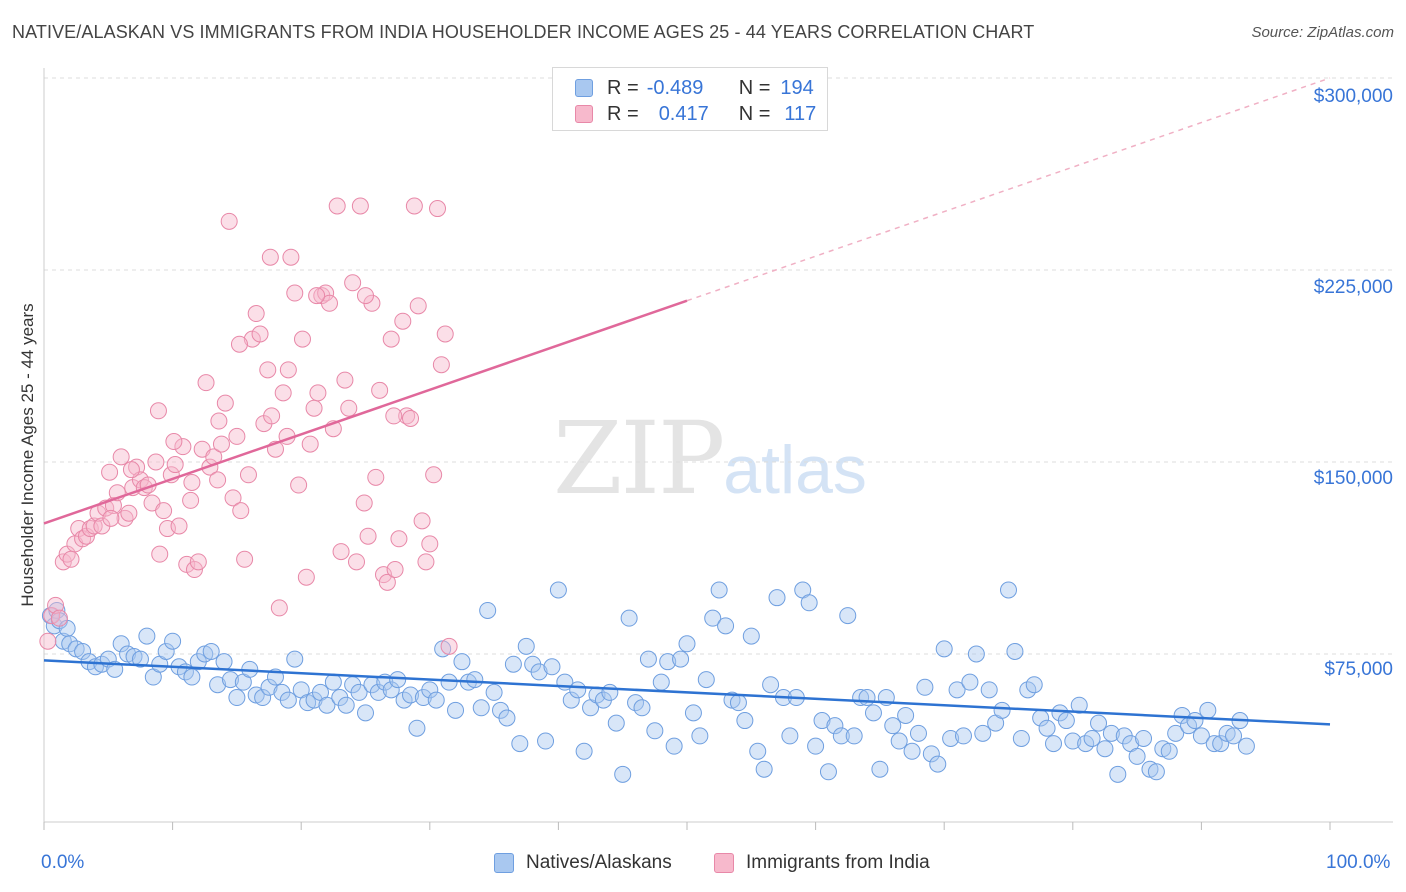 The image size is (1406, 892). I want to click on legend-swatch-blue, so click(584, 88).